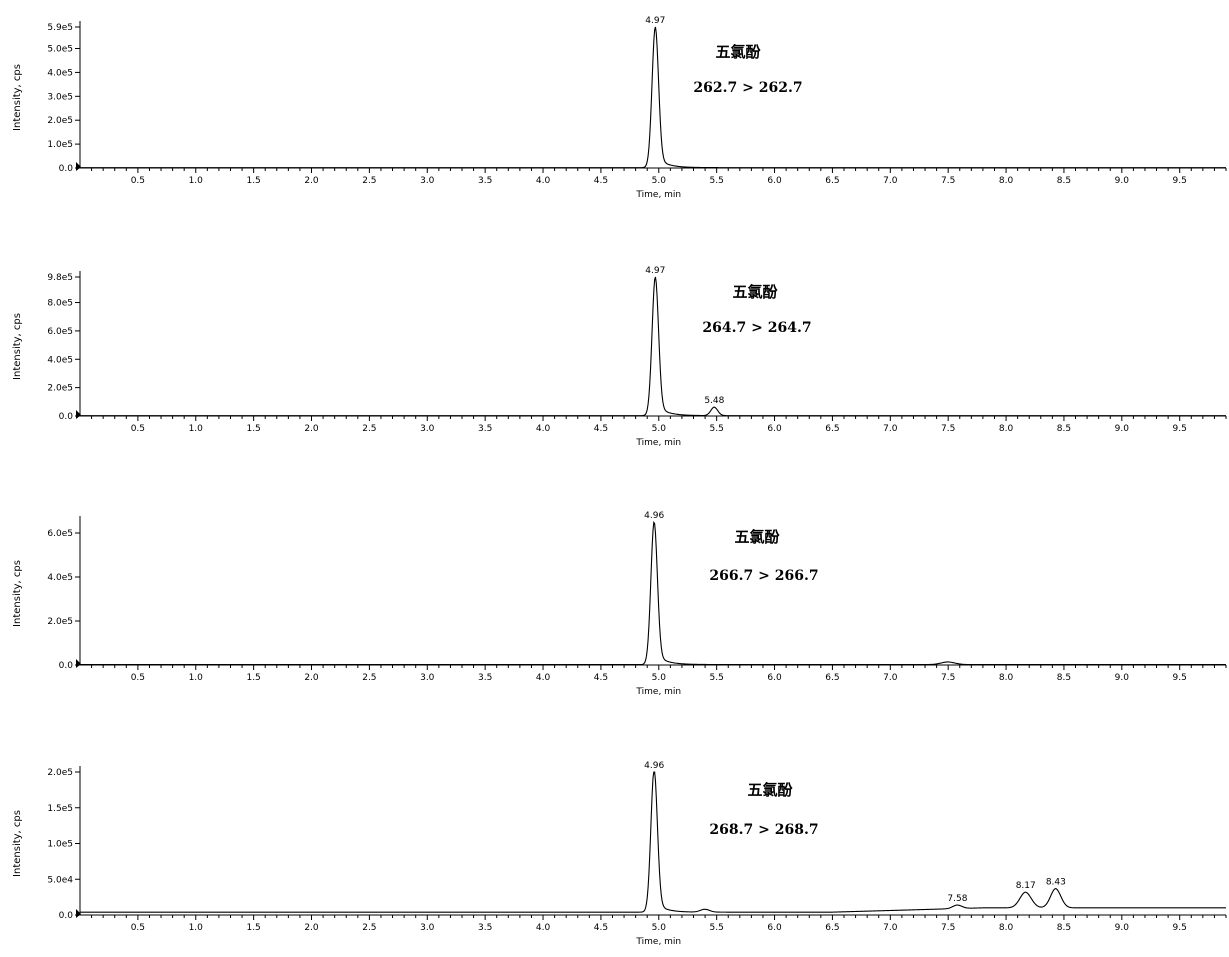  I want to click on zero-marker-icon, so click(78, 414).